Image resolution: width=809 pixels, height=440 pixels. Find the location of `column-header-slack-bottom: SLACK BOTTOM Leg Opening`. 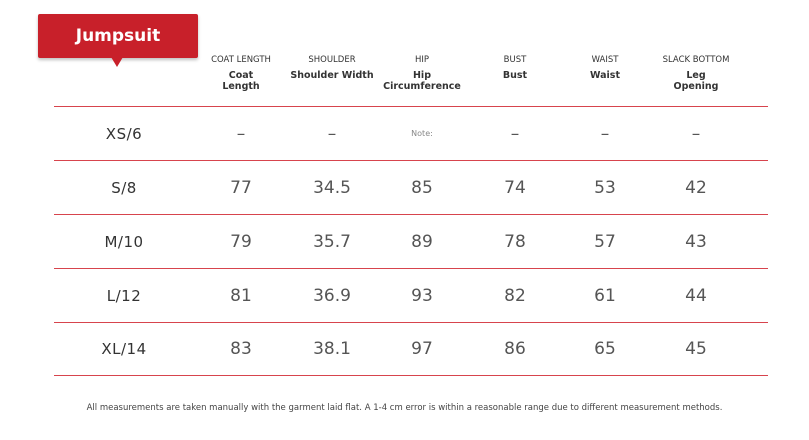

column-header-slack-bottom: SLACK BOTTOM Leg Opening is located at coordinates (696, 71).